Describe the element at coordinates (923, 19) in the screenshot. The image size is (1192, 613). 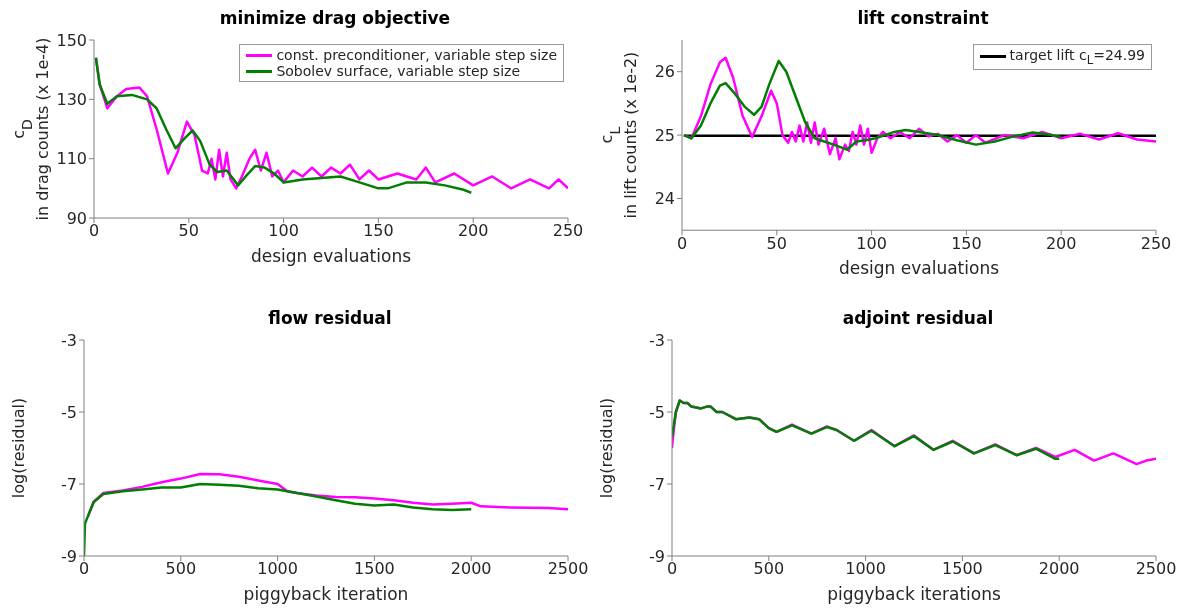
I see `chart-title: lift constraint` at that location.